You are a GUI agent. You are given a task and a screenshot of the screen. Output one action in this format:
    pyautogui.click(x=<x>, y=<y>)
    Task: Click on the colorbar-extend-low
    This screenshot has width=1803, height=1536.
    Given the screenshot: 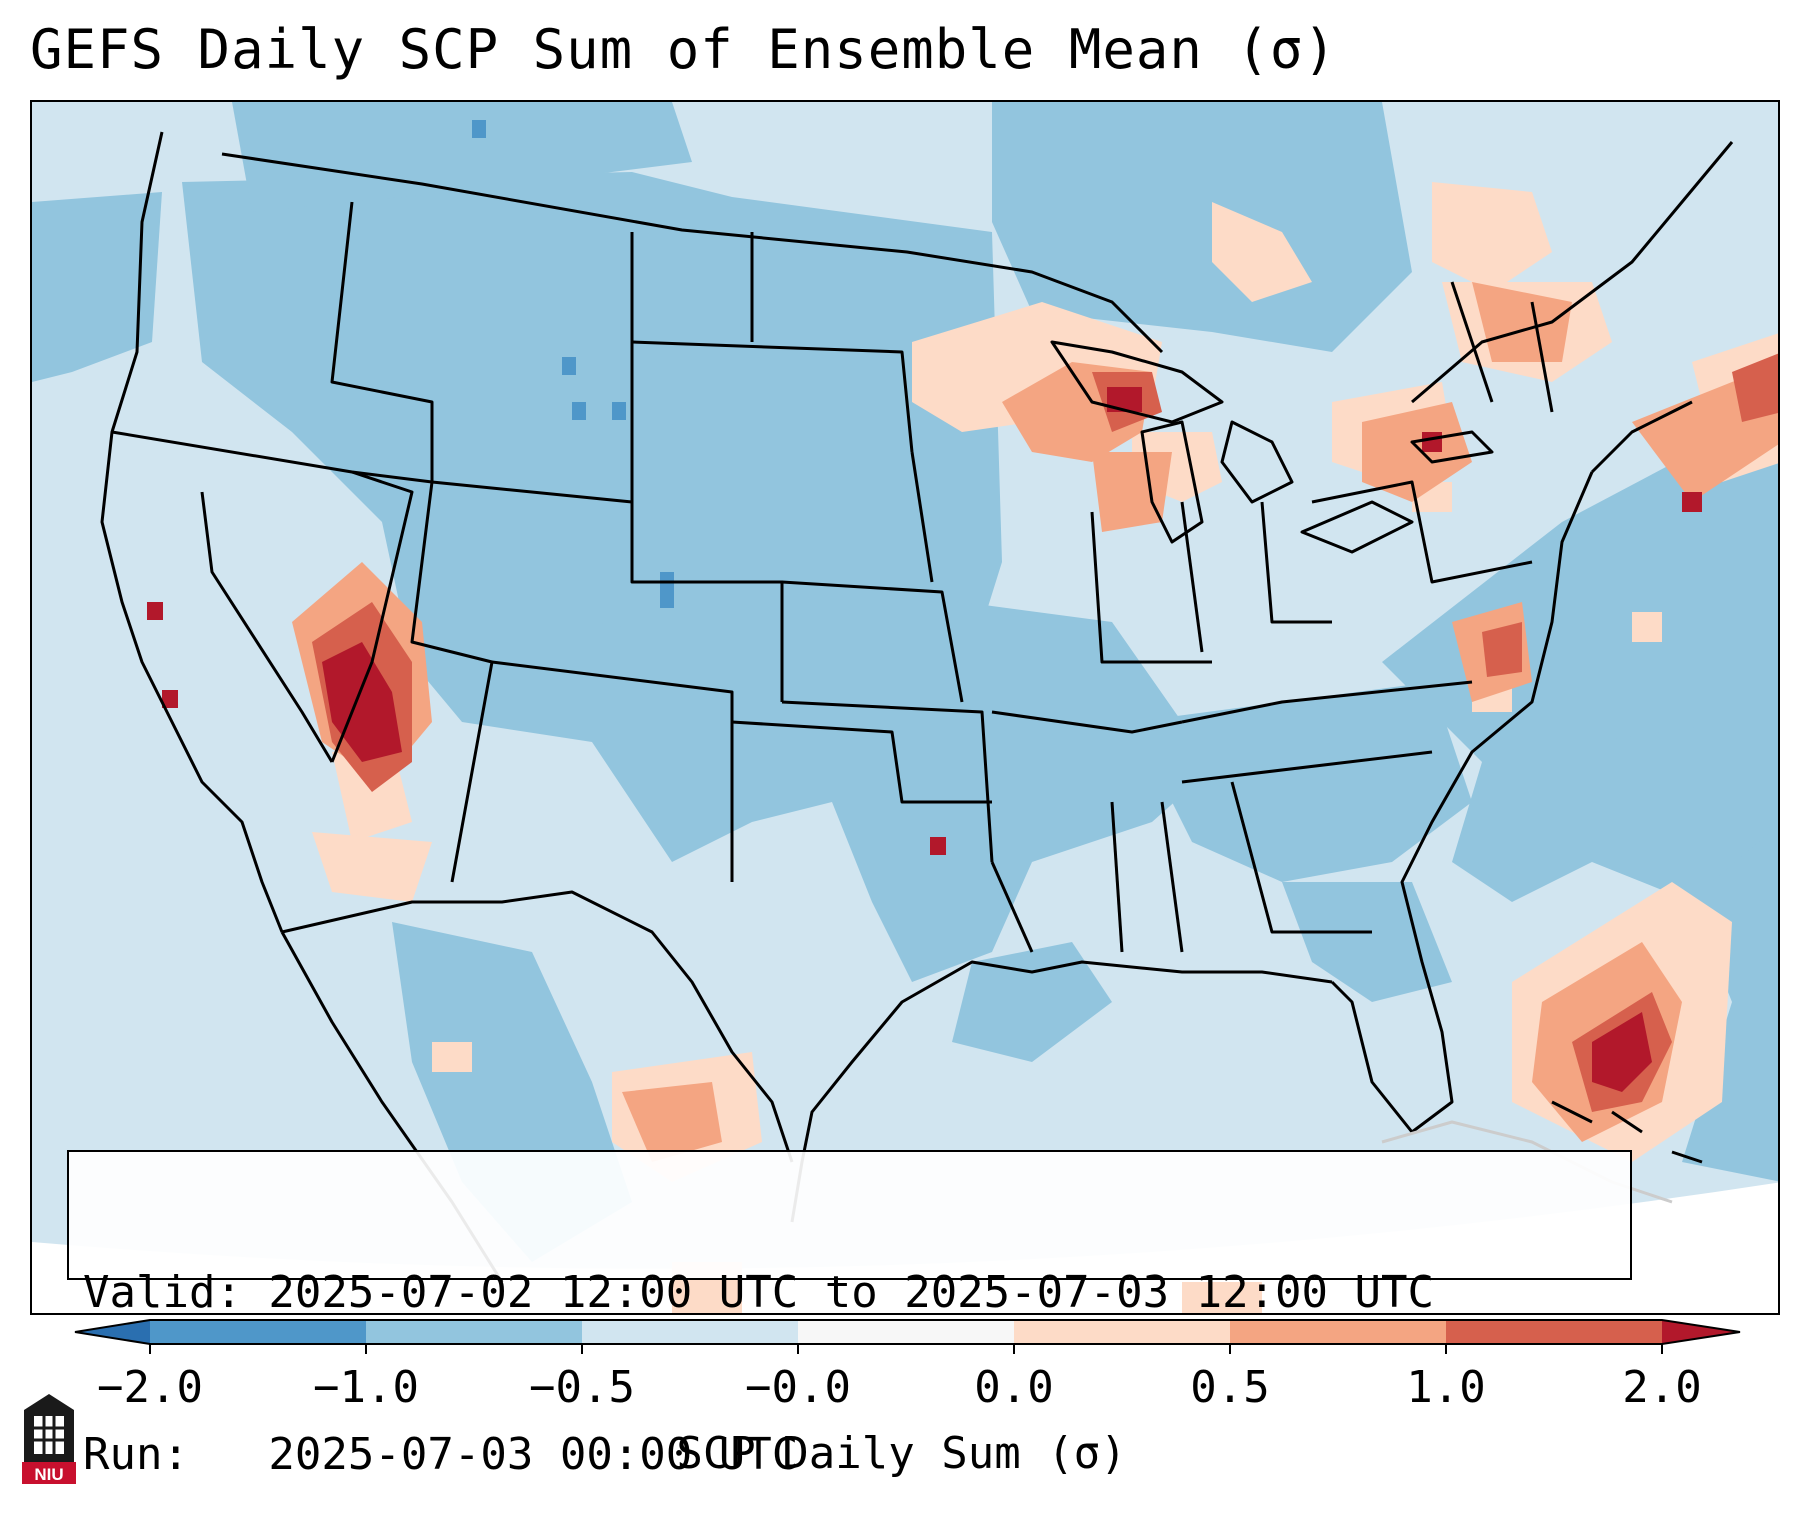 What is the action you would take?
    pyautogui.click(x=112, y=1332)
    